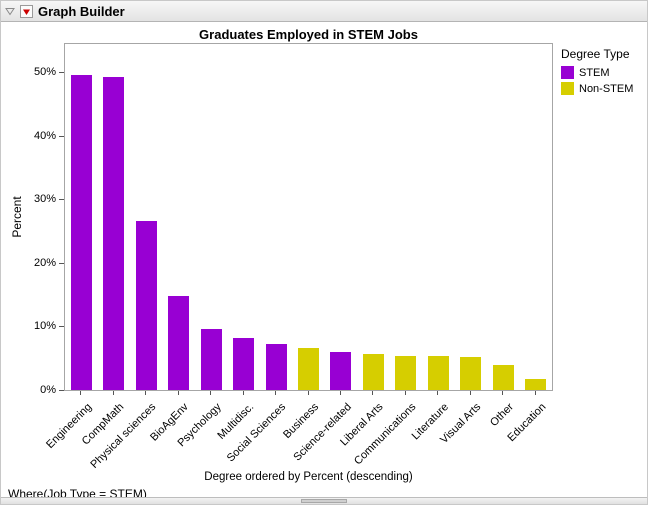  I want to click on y-axis-tick-labels: 0% 10% 20% 30% 40% 50%, so click(28, 219).